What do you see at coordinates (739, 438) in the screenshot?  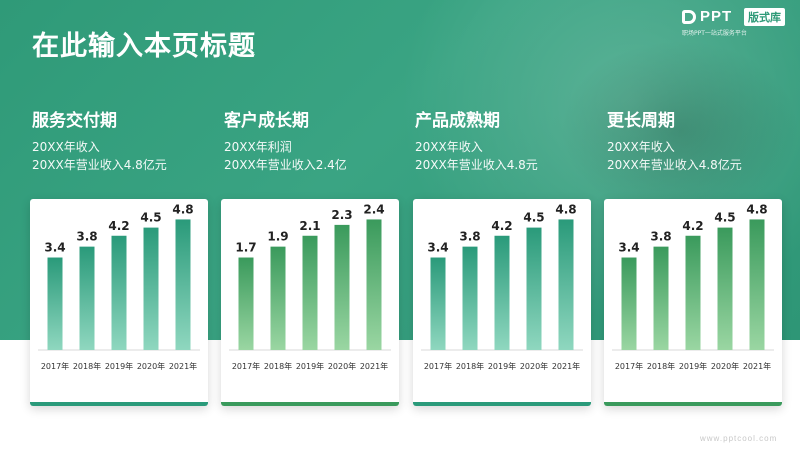 I see `watermark: www.pptcool.com` at bounding box center [739, 438].